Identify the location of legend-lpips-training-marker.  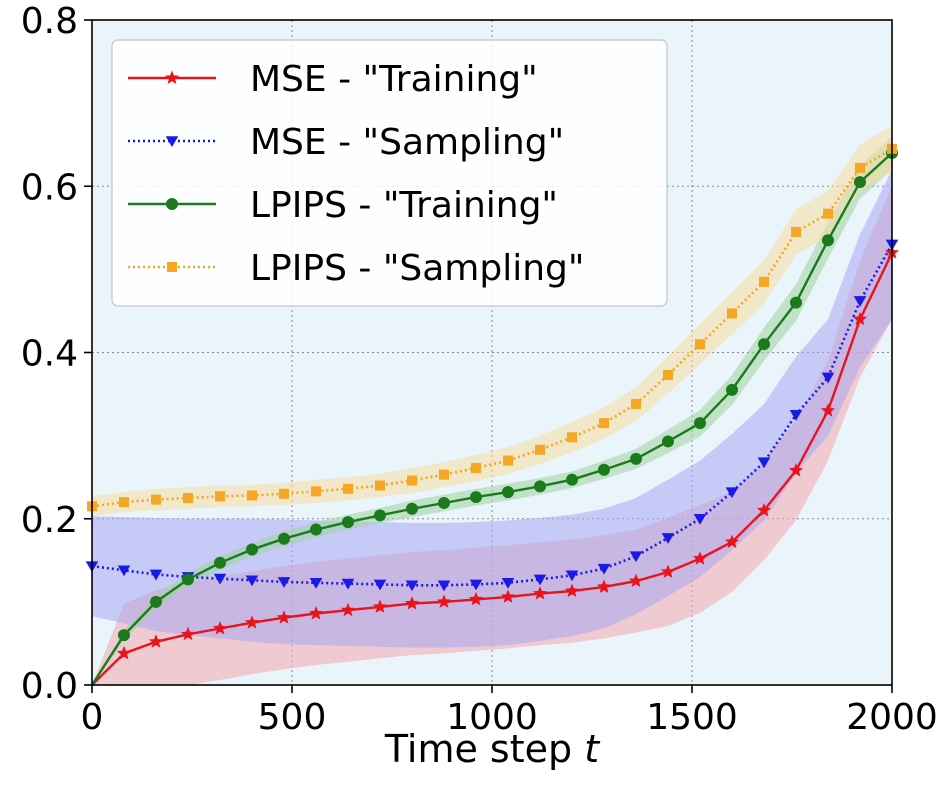
(172, 204).